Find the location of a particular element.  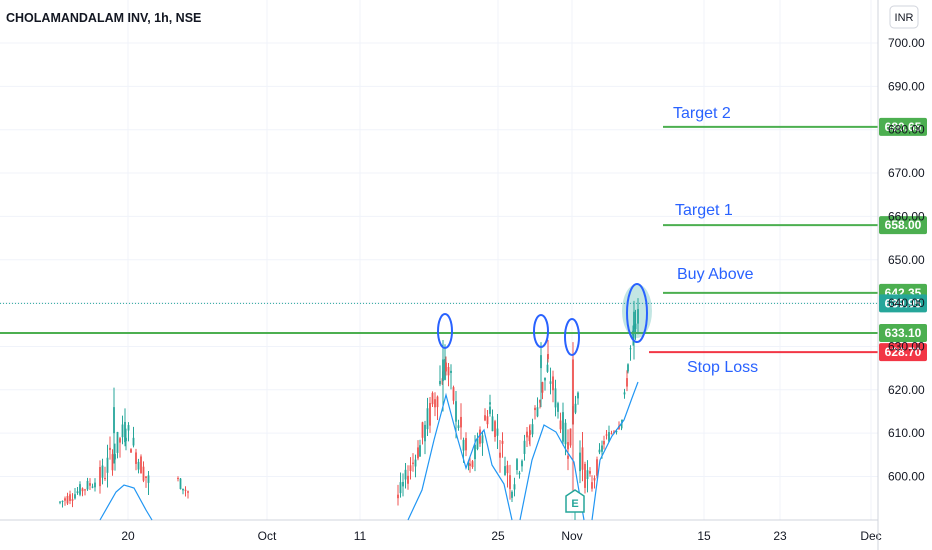

y-tick-label: 670.00 is located at coordinates (906, 173).